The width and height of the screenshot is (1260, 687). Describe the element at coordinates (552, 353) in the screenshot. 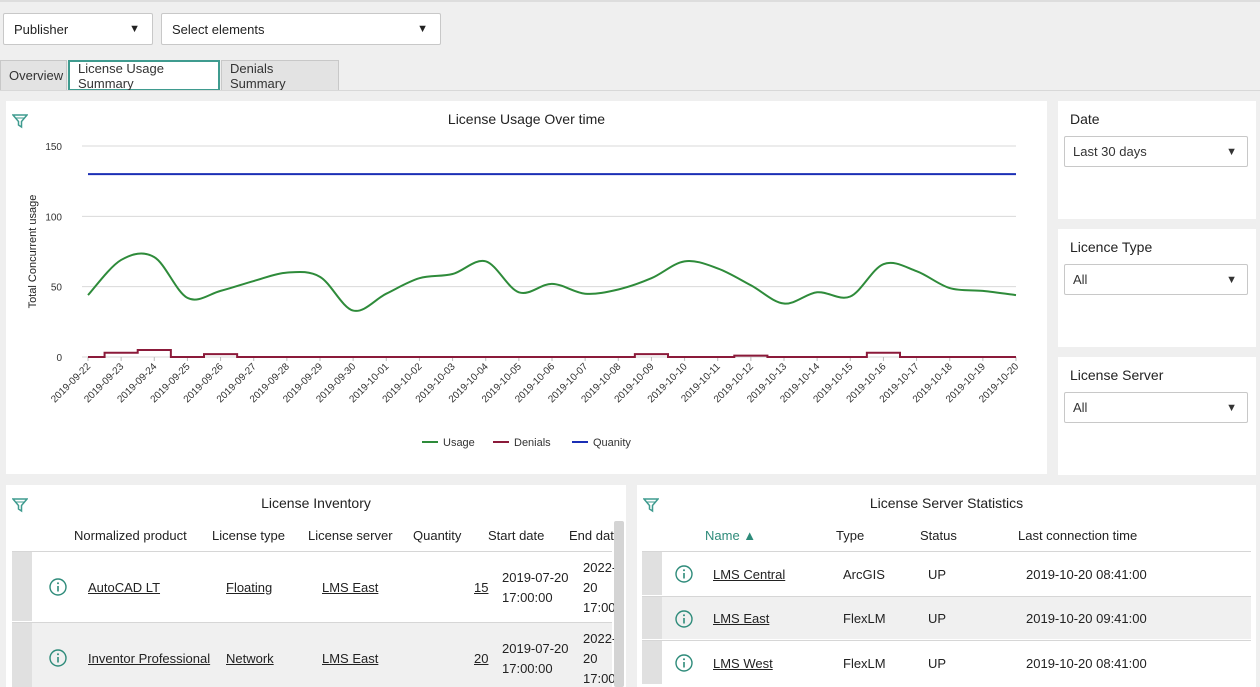

I see `series-line-denials` at that location.